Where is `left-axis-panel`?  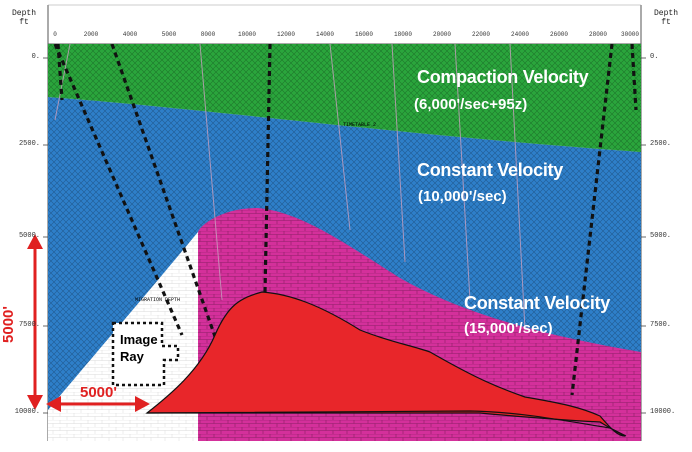
left-axis-panel is located at coordinates (24, 226).